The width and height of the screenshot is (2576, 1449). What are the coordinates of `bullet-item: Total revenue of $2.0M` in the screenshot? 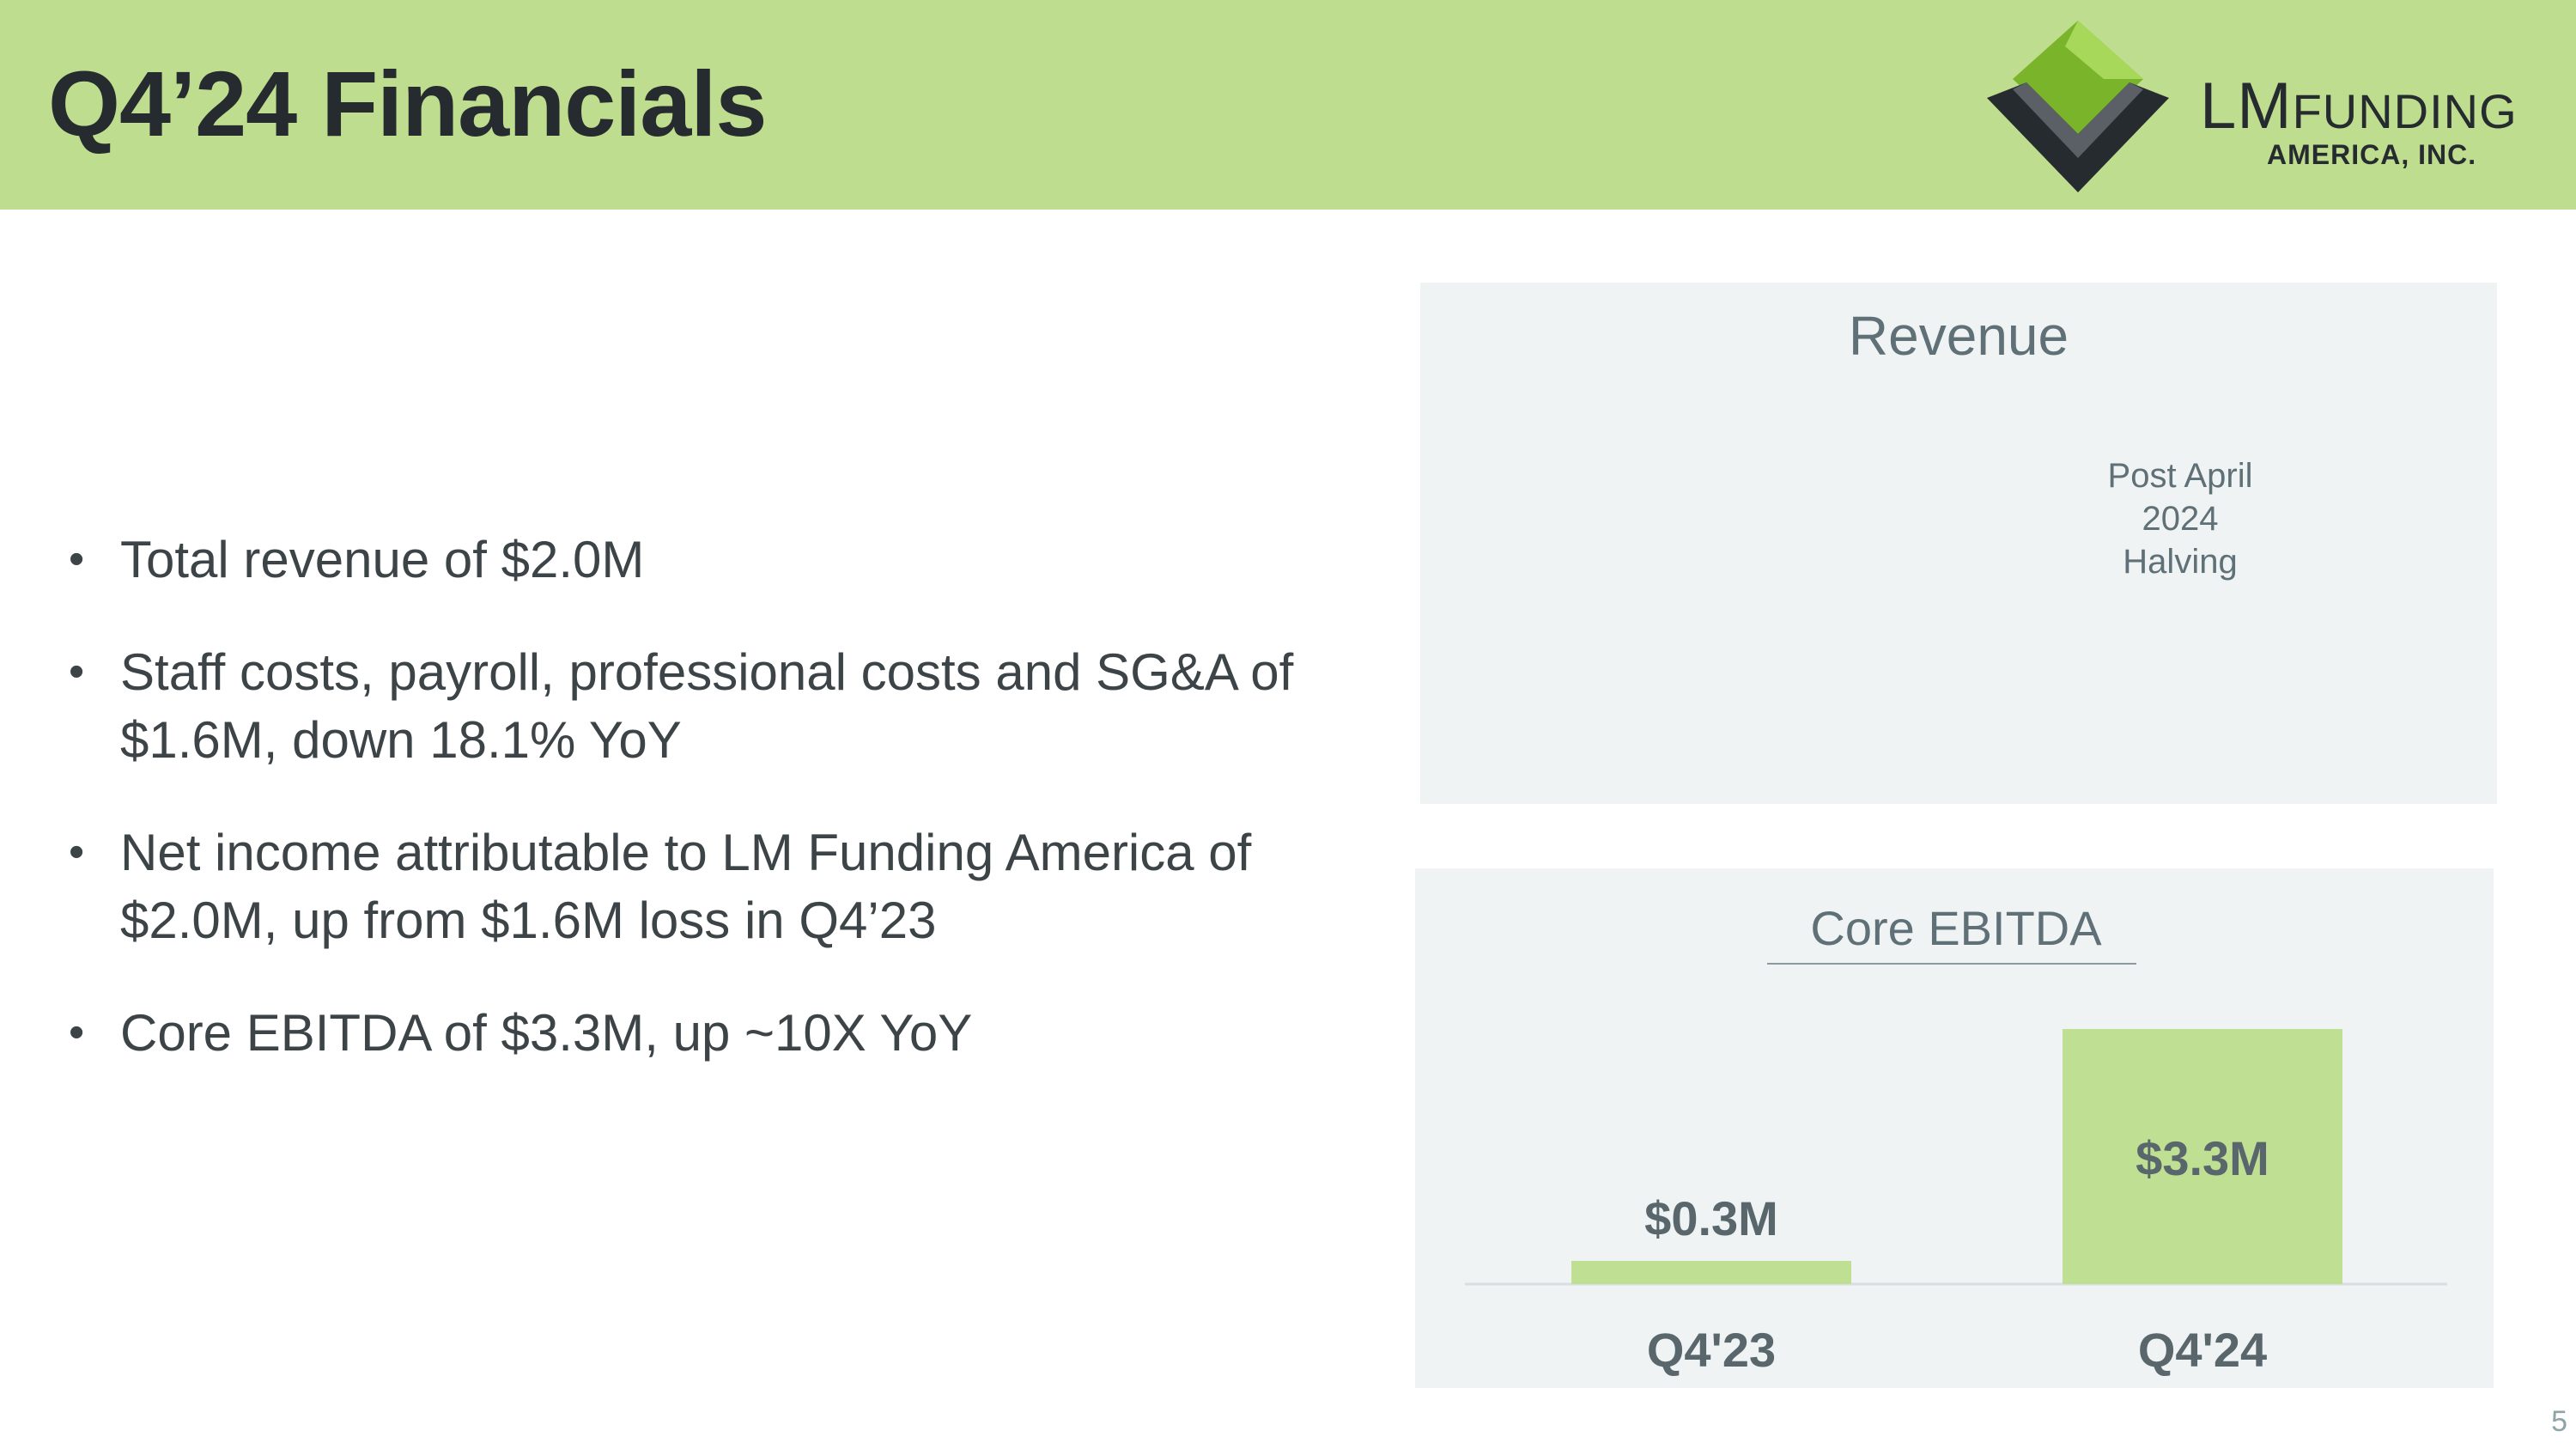 It's located at (722, 560).